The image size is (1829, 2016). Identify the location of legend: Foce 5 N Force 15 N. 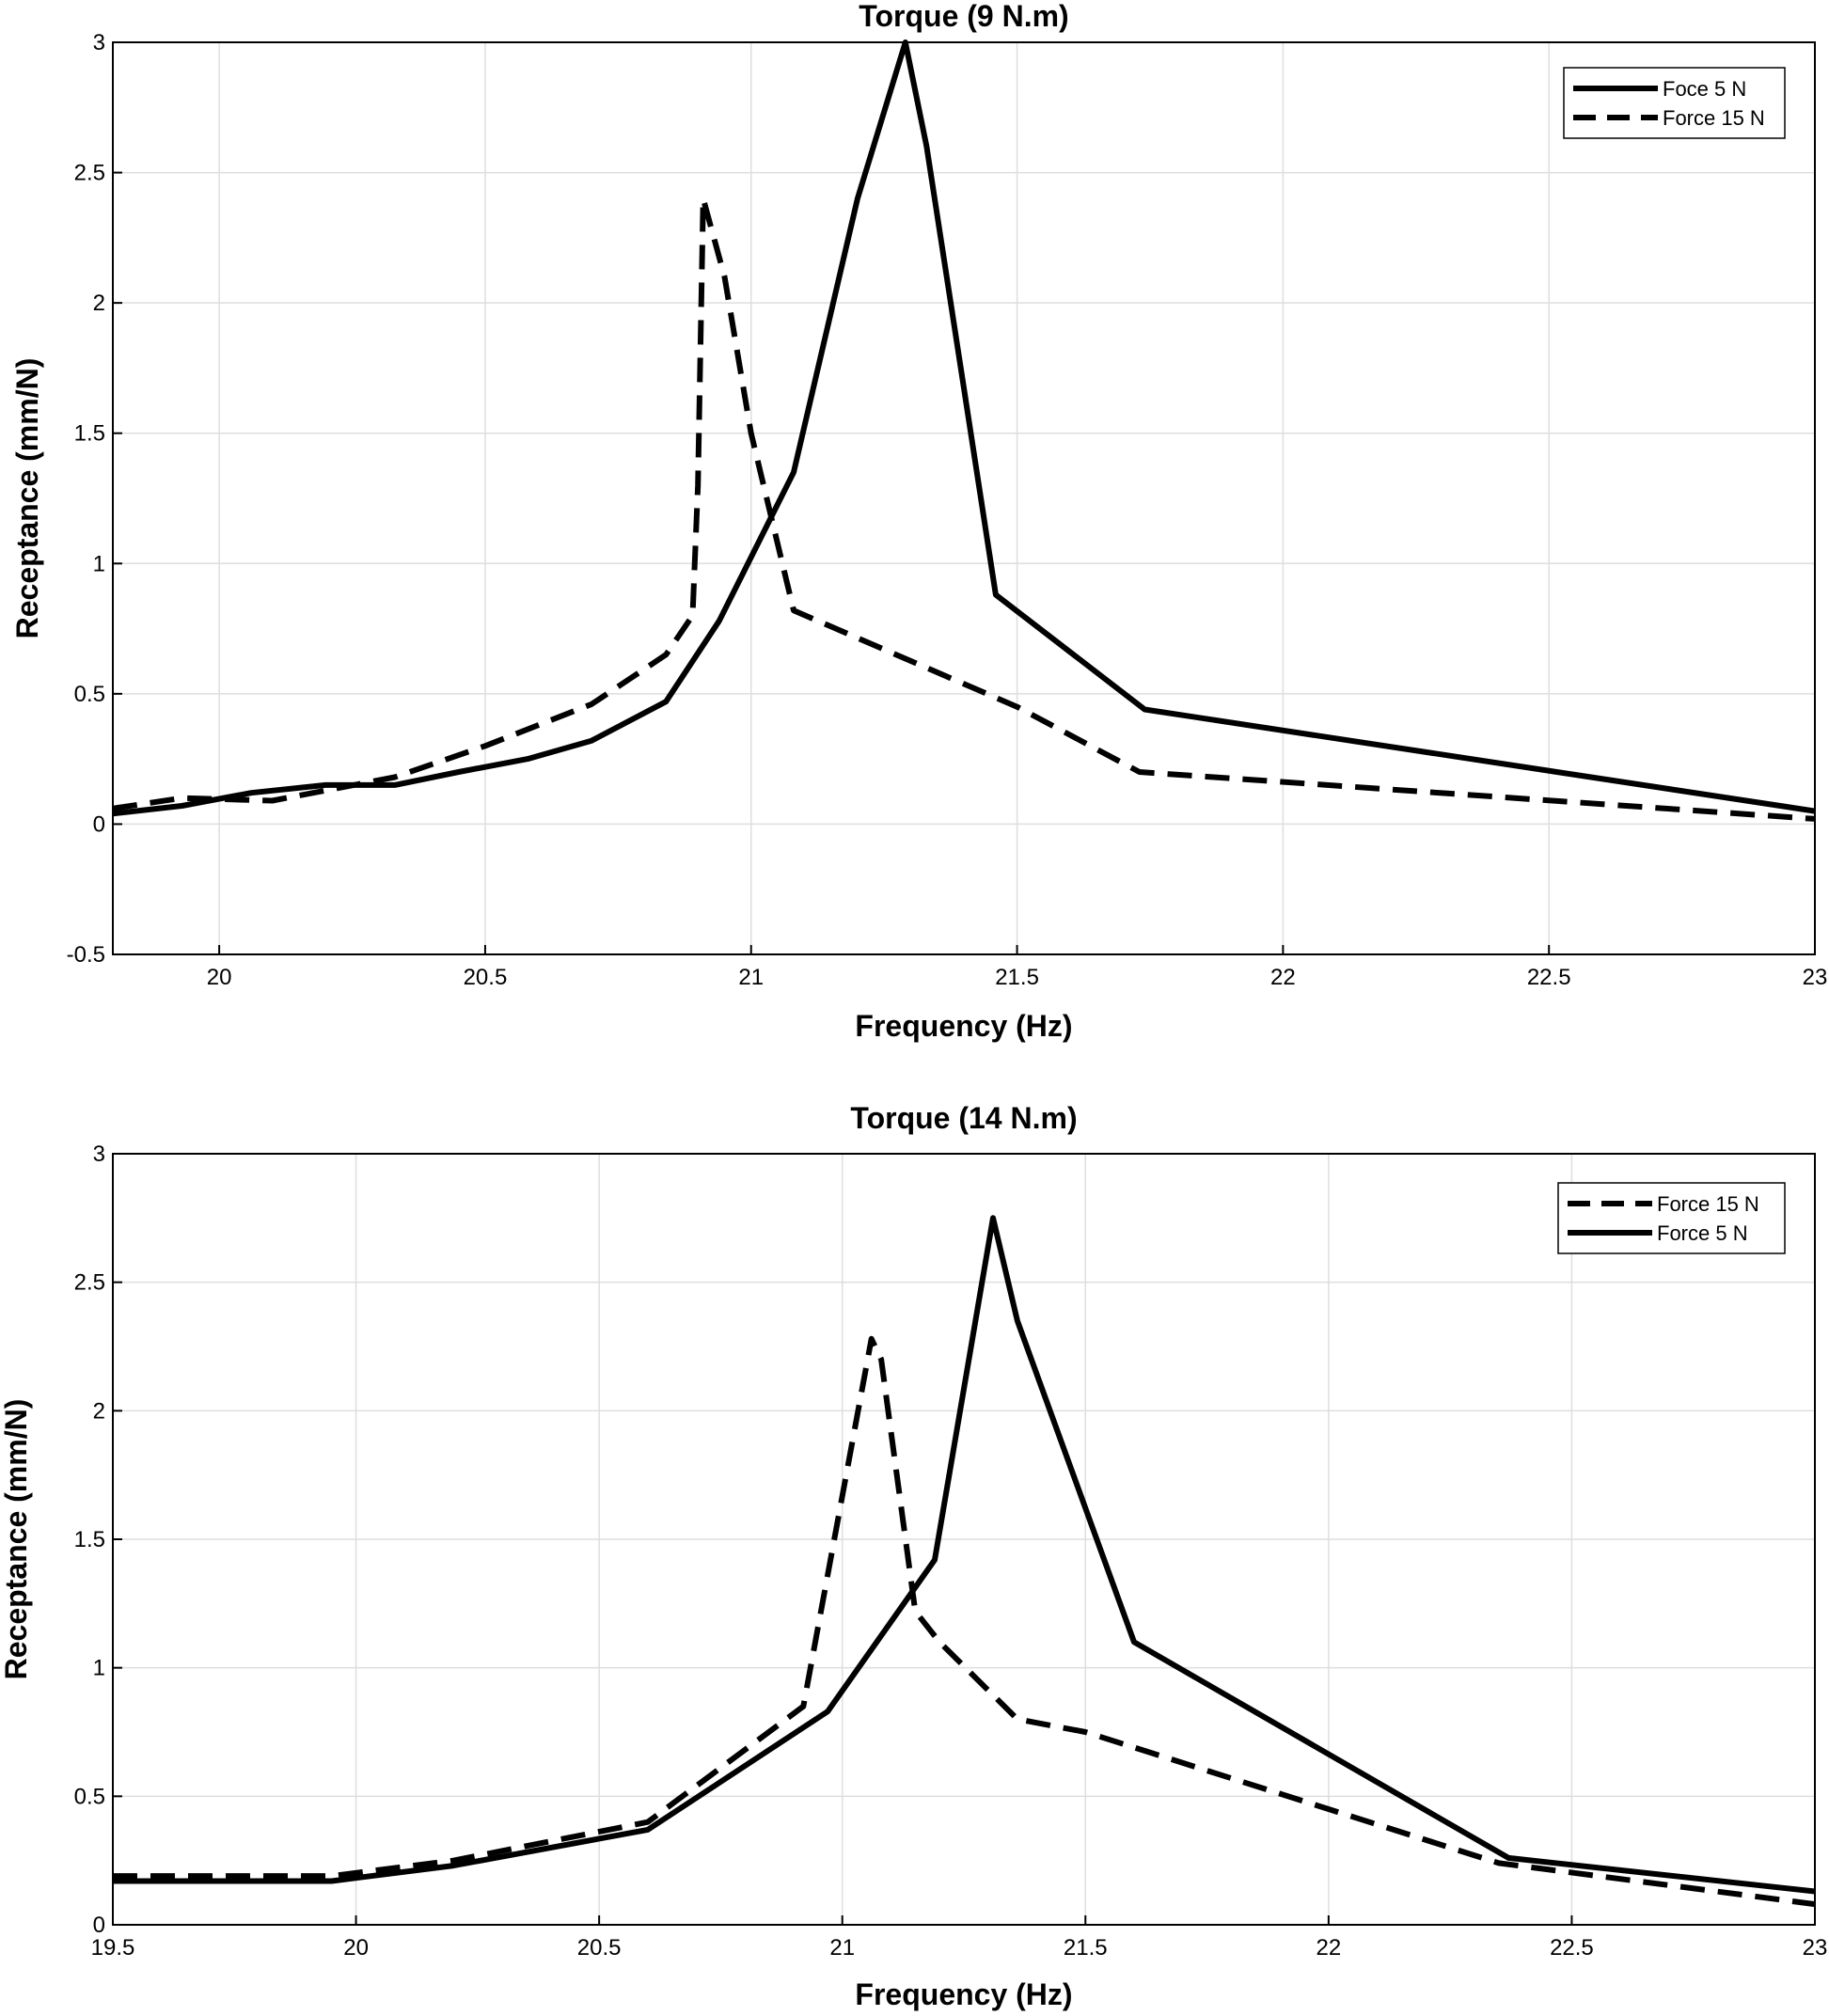
(1674, 103).